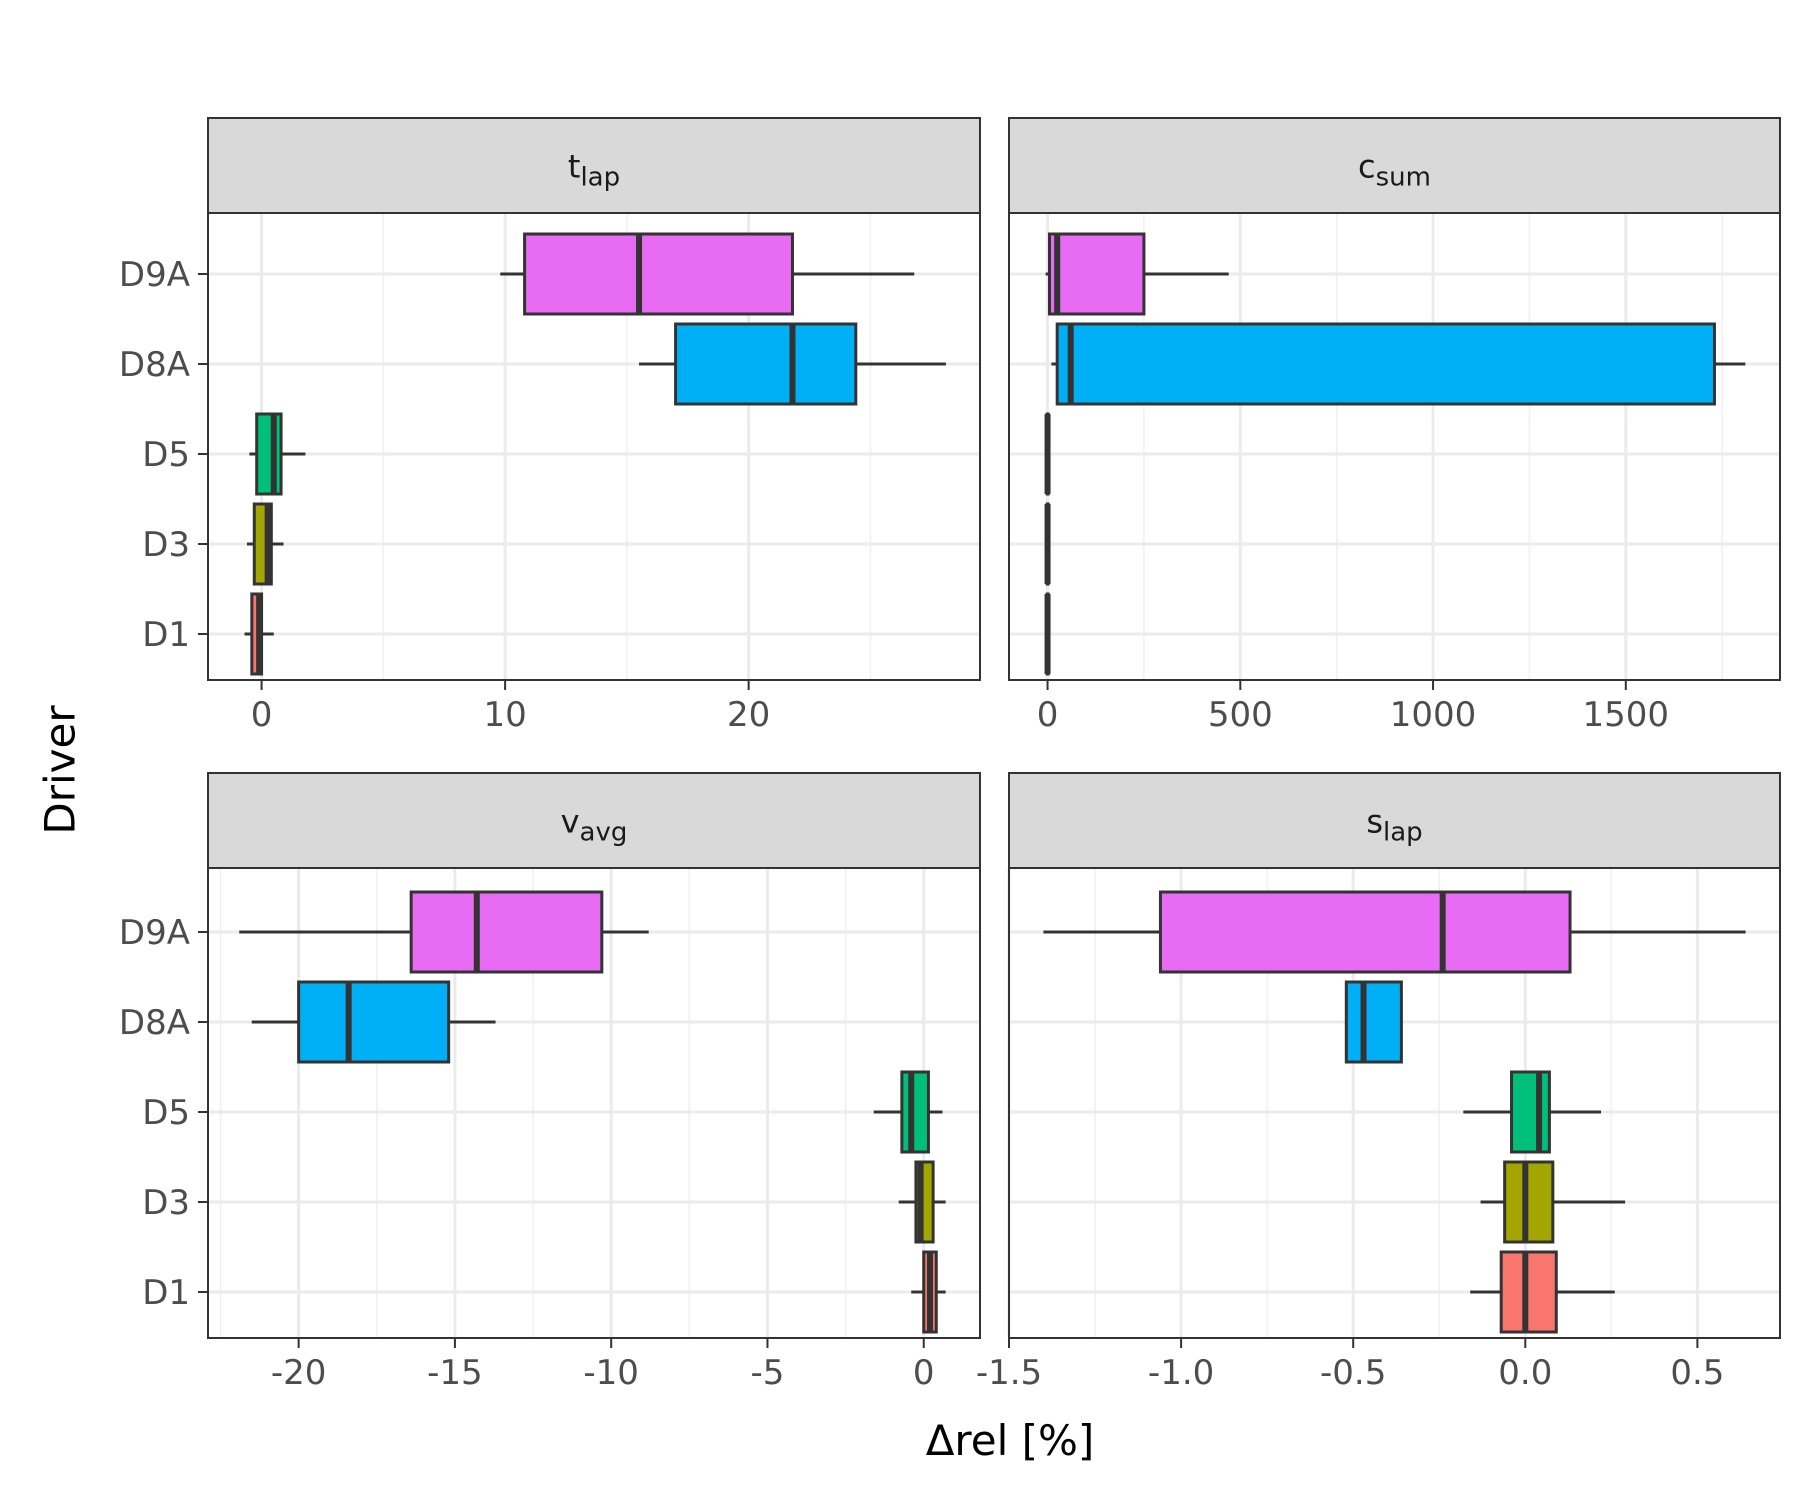 This screenshot has height=1500, width=1800. I want to click on x-tick-label: 0.5, so click(1697, 1373).